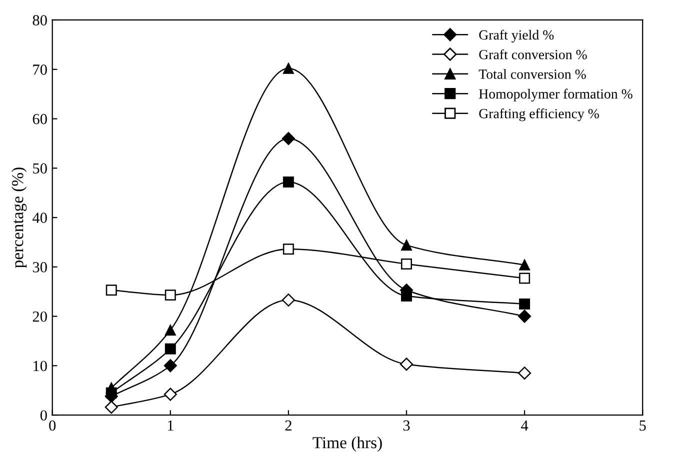 This screenshot has width=680, height=476. Describe the element at coordinates (533, 54) in the screenshot. I see `legend-label: Graft conversion %` at that location.